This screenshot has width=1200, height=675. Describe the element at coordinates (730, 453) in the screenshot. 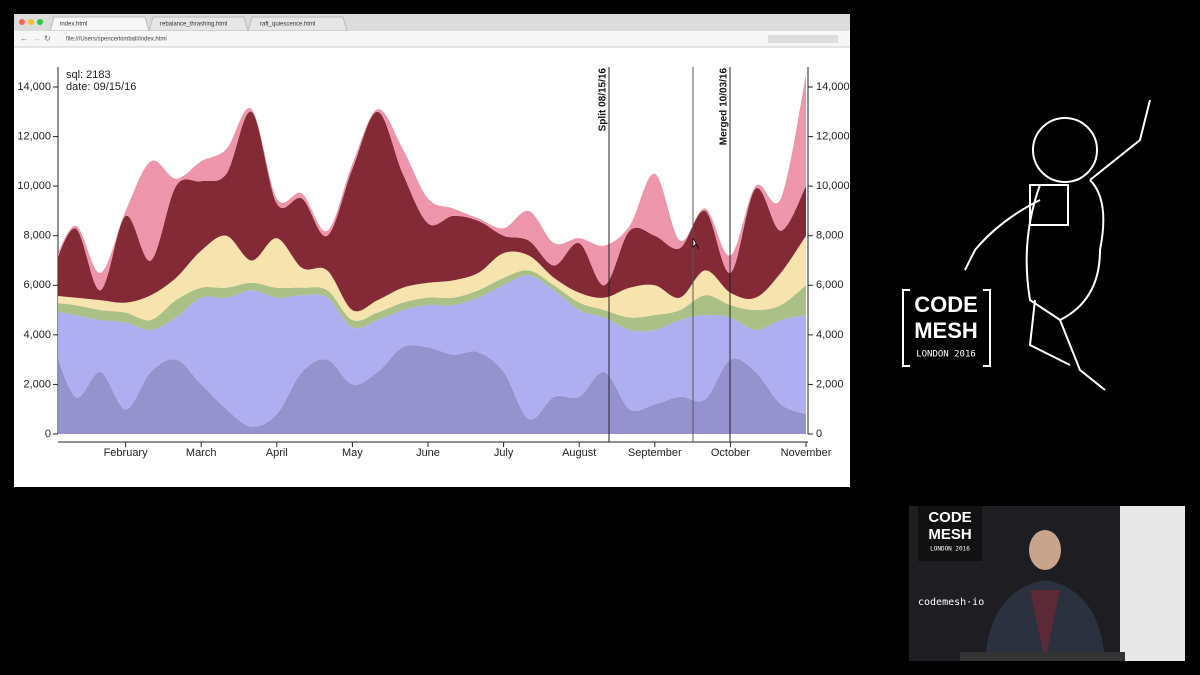

I see `x-tick-label: October` at that location.